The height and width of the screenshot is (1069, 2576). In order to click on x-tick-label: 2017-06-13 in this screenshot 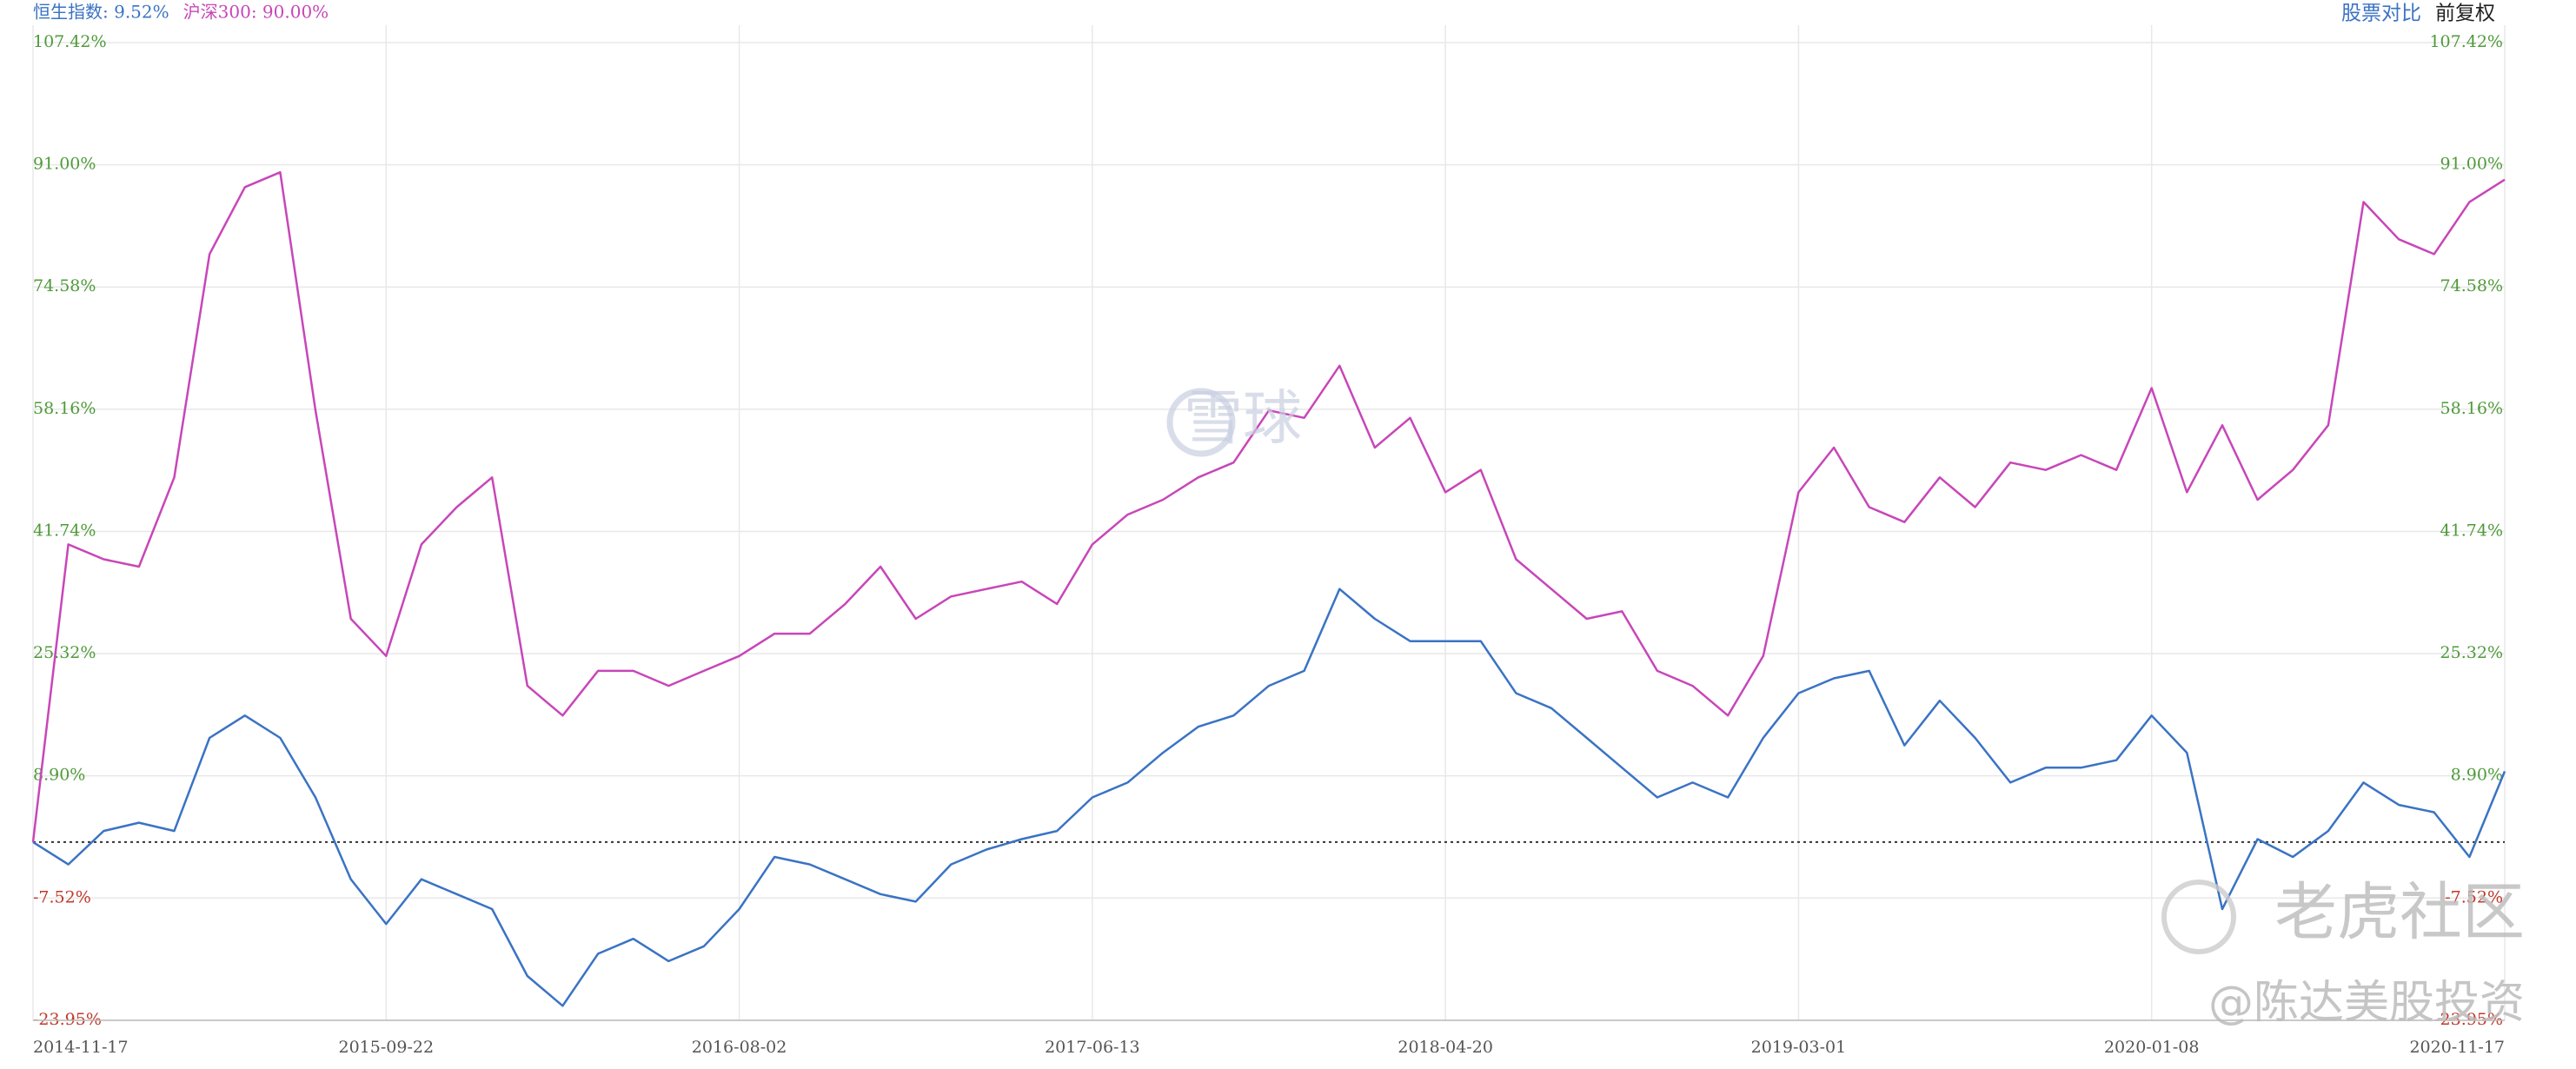, I will do `click(1092, 1047)`.